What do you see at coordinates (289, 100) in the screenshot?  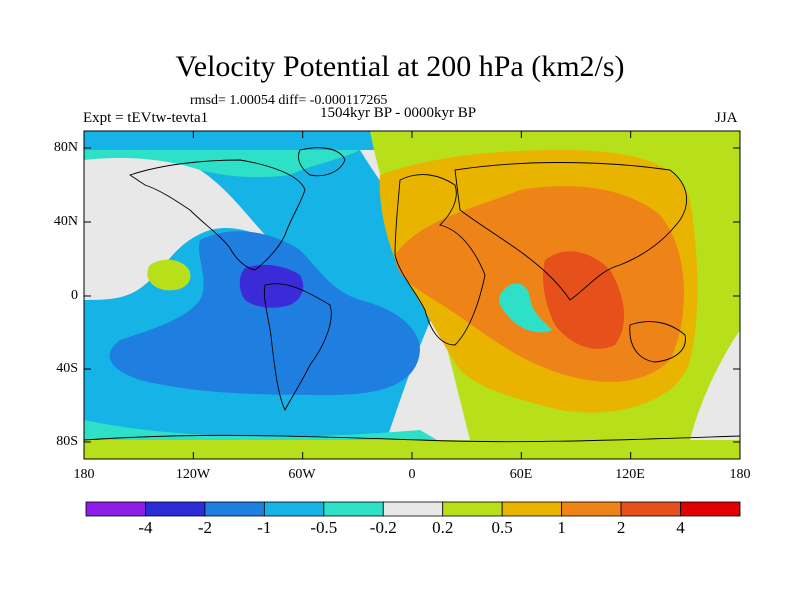 I see `stats-line: rmsd= 1.00054 diff= -0.000117265` at bounding box center [289, 100].